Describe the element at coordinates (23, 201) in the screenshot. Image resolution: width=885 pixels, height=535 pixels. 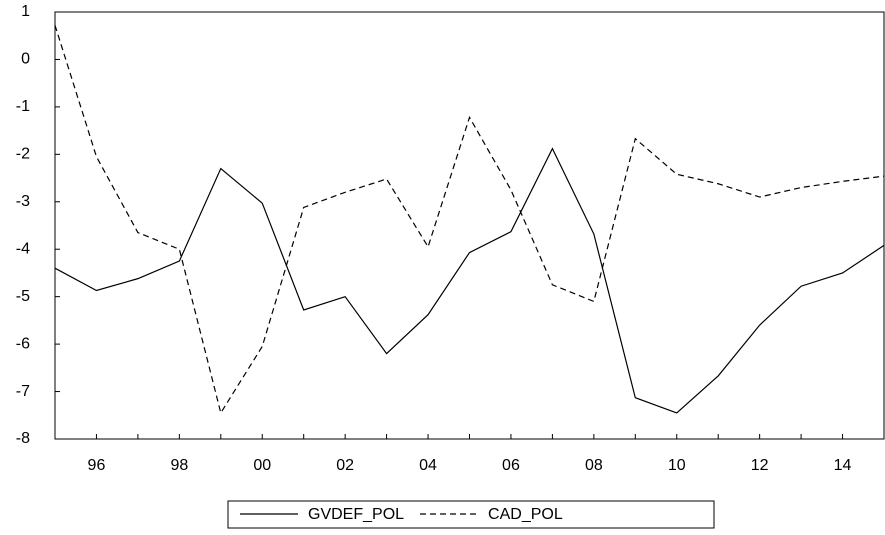
I see `y-tick-label: -3` at that location.